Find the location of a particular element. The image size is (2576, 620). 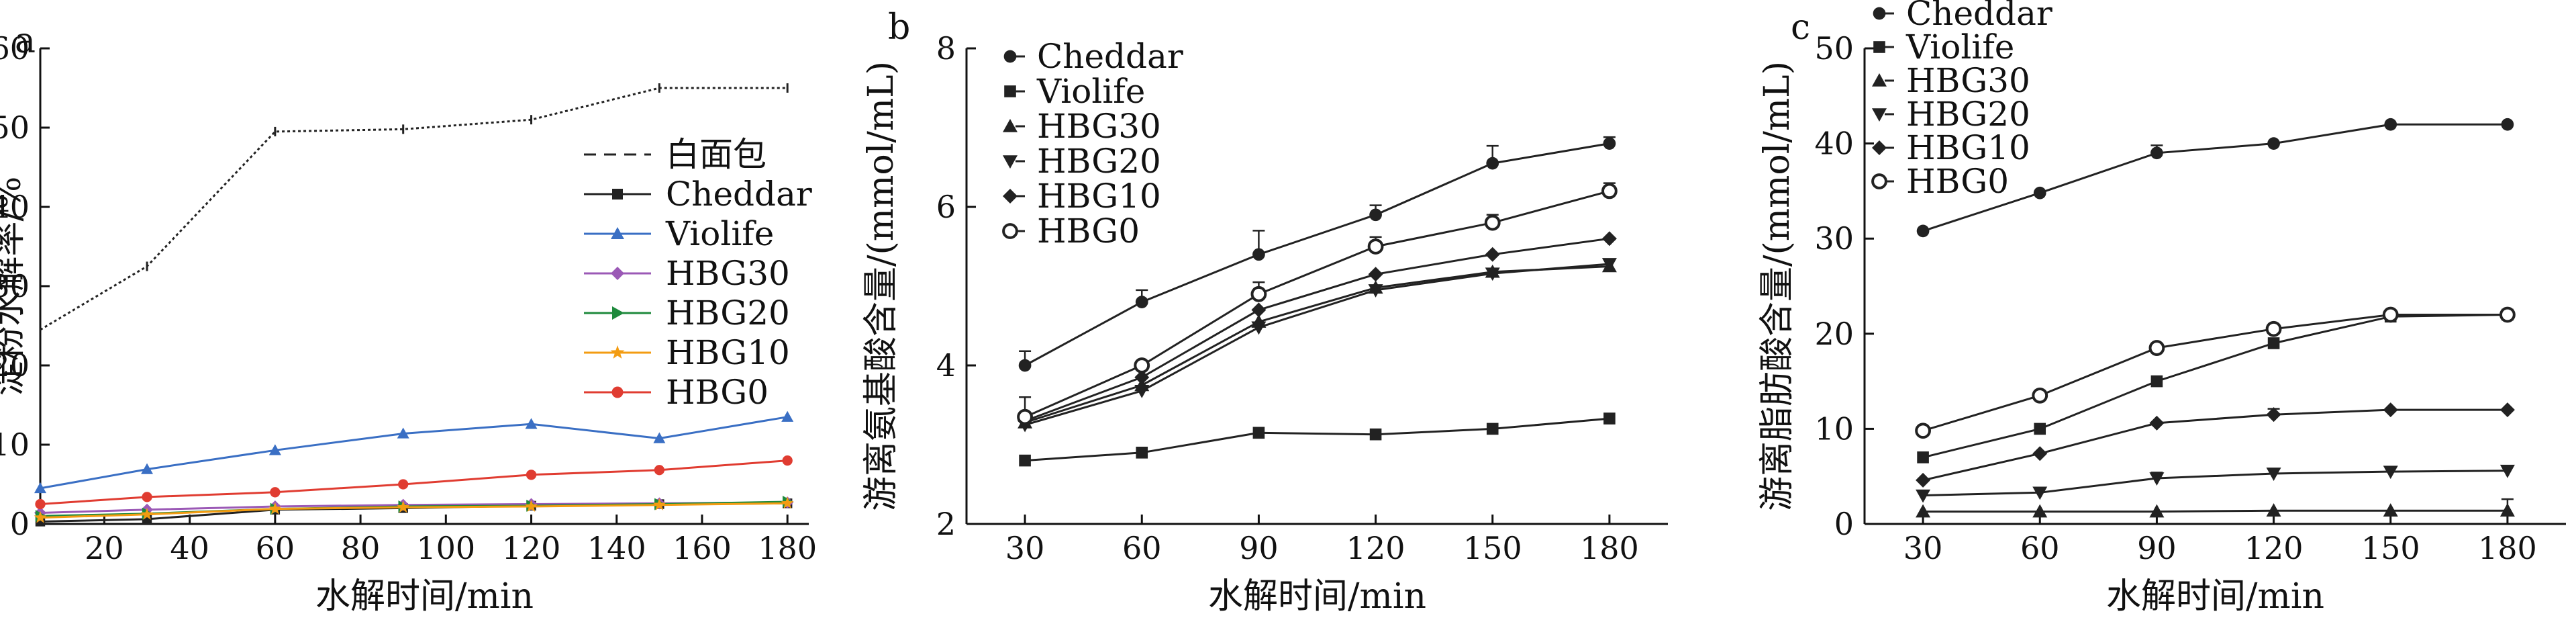

series-白面包 is located at coordinates (414, 207).